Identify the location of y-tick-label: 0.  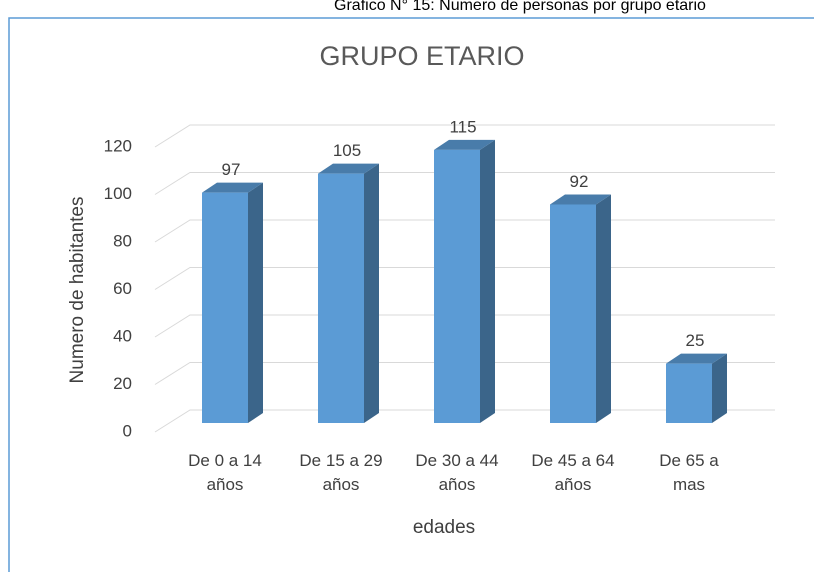
(127, 430).